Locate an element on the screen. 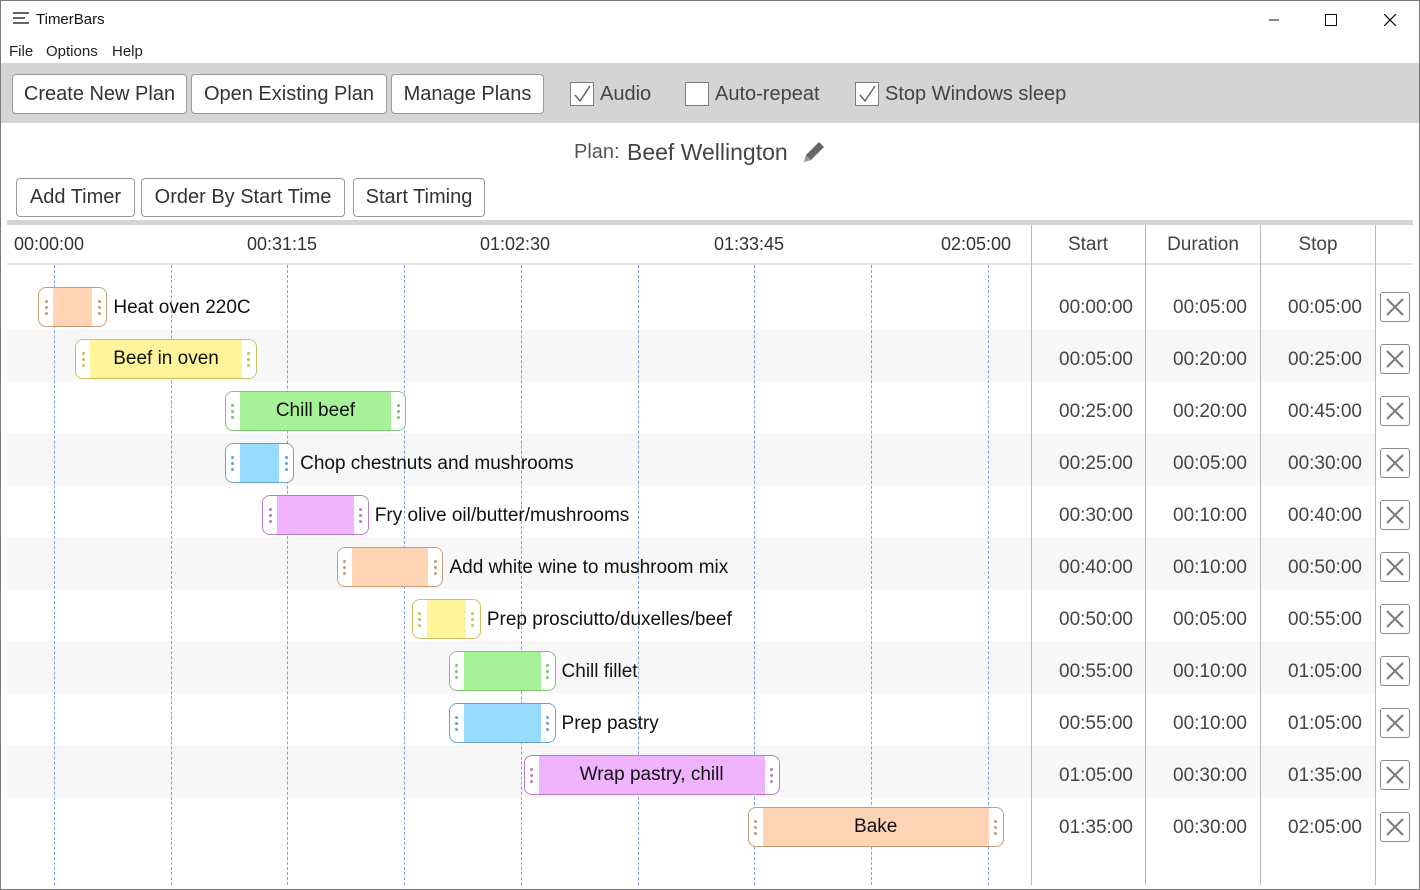 The width and height of the screenshot is (1420, 890). timer-start-cell: 00:00:00 is located at coordinates (1096, 307).